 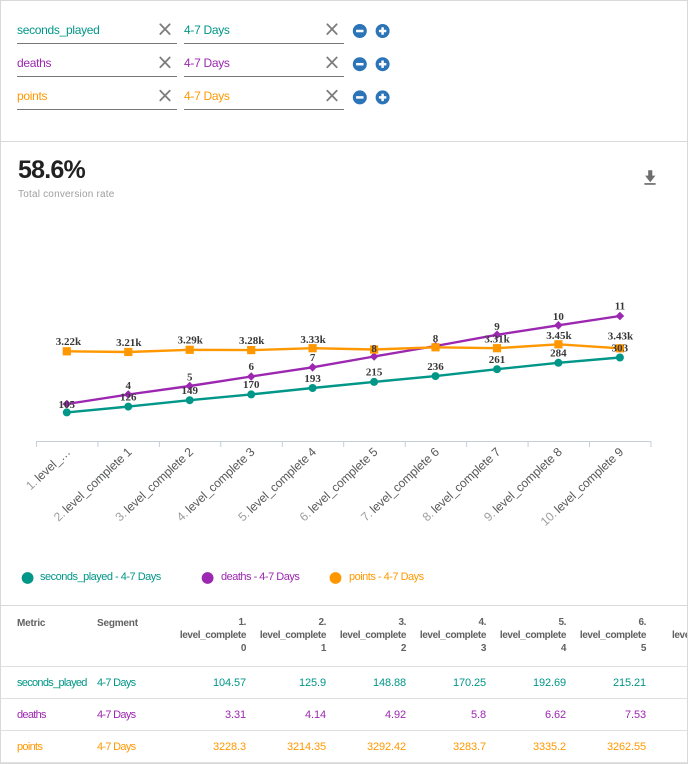 What do you see at coordinates (190, 377) in the screenshot?
I see `svg-text: 5` at bounding box center [190, 377].